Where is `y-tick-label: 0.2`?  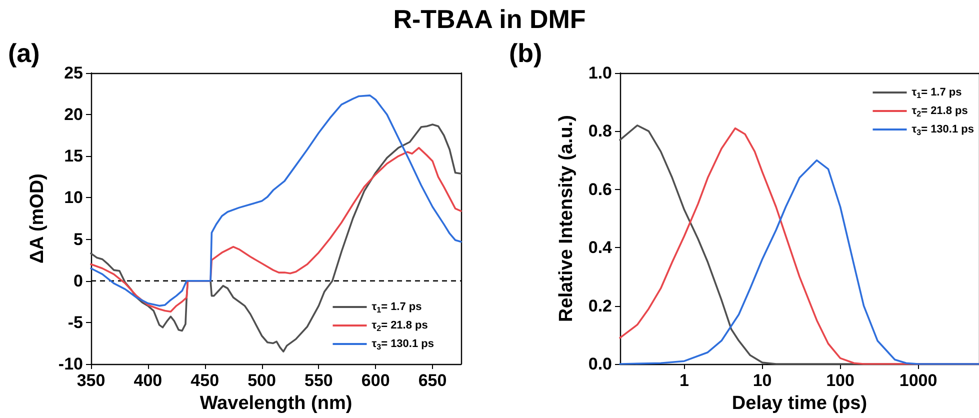
y-tick-label: 0.2 is located at coordinates (600, 306).